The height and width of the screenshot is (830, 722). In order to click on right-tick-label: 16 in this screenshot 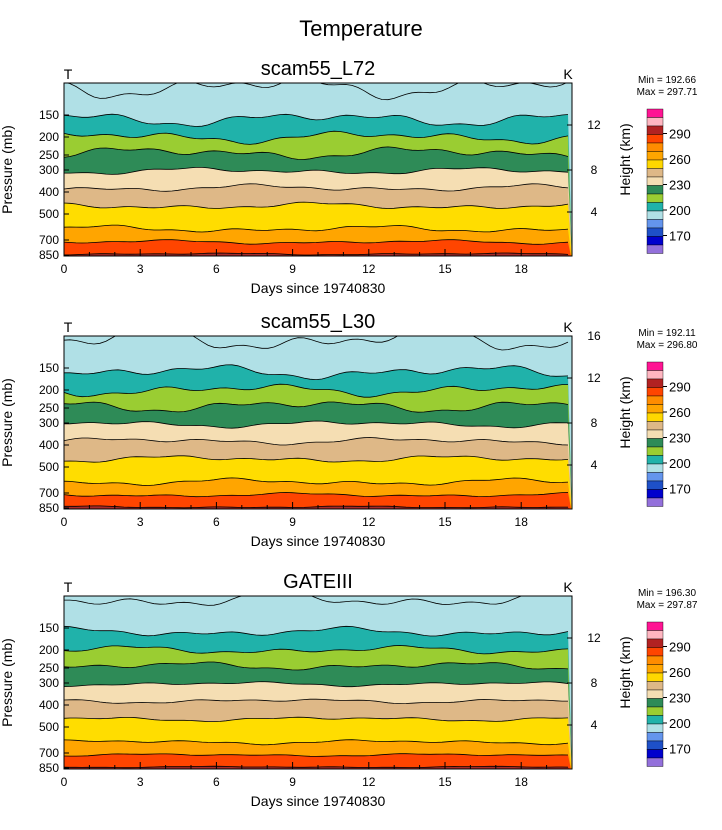, I will do `click(594, 336)`.